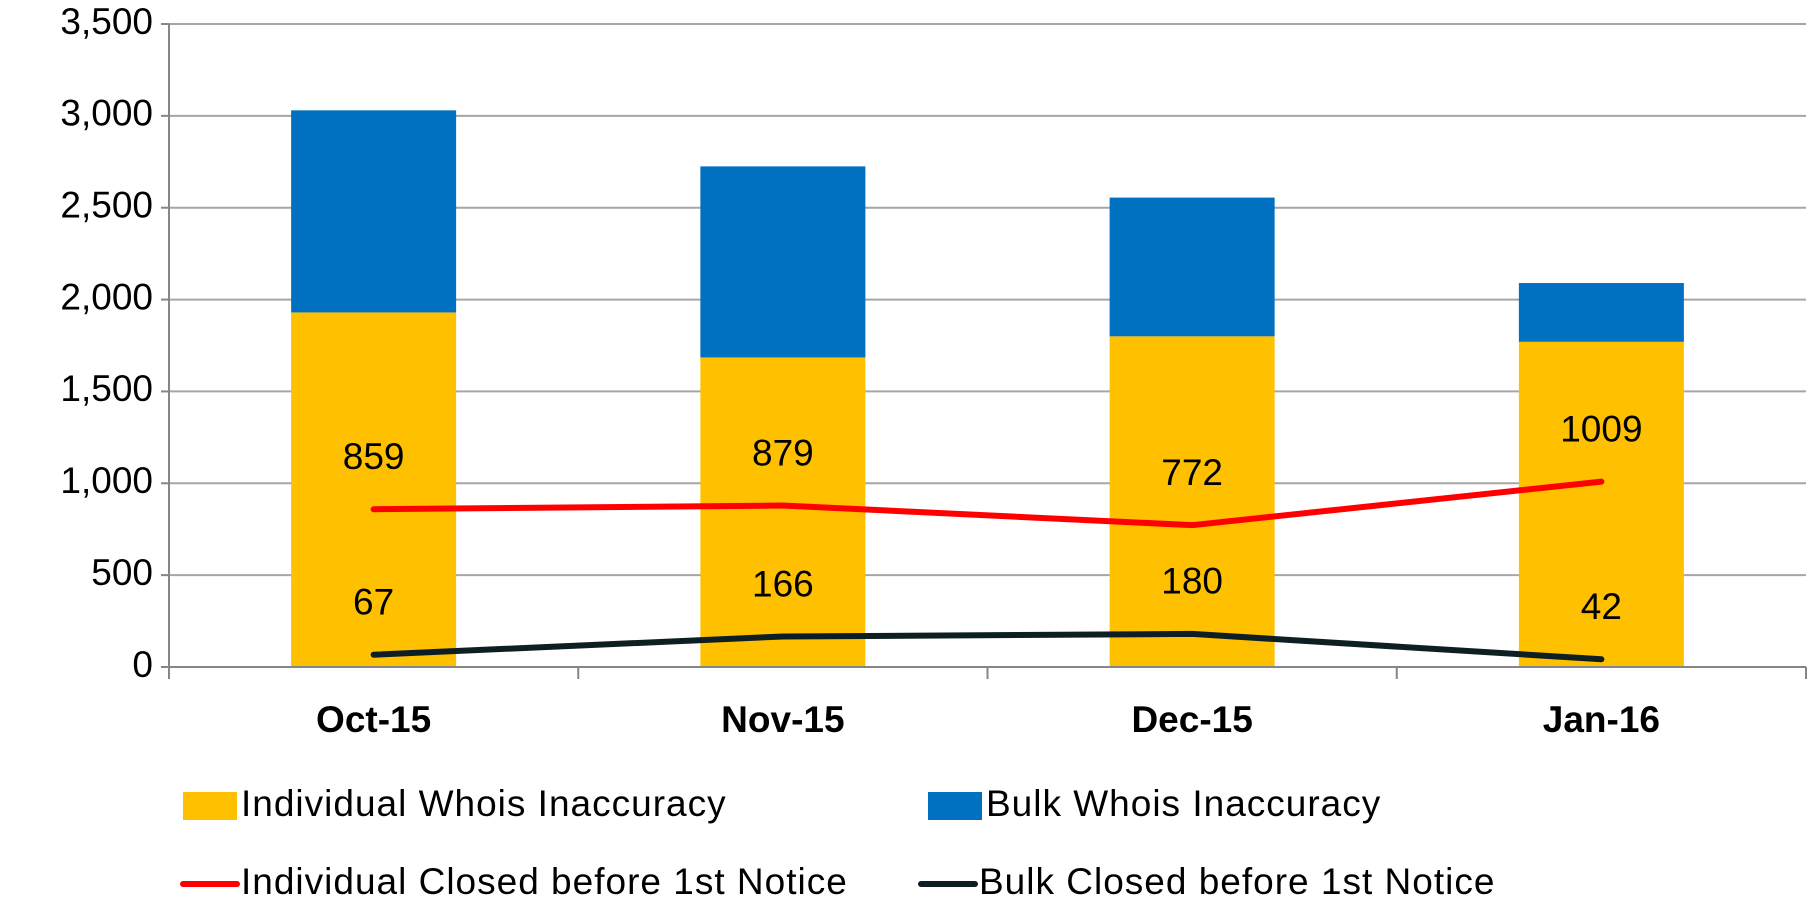 This screenshot has height=905, width=1810. Describe the element at coordinates (106, 113) in the screenshot. I see `y-tick-label: 3,000` at that location.